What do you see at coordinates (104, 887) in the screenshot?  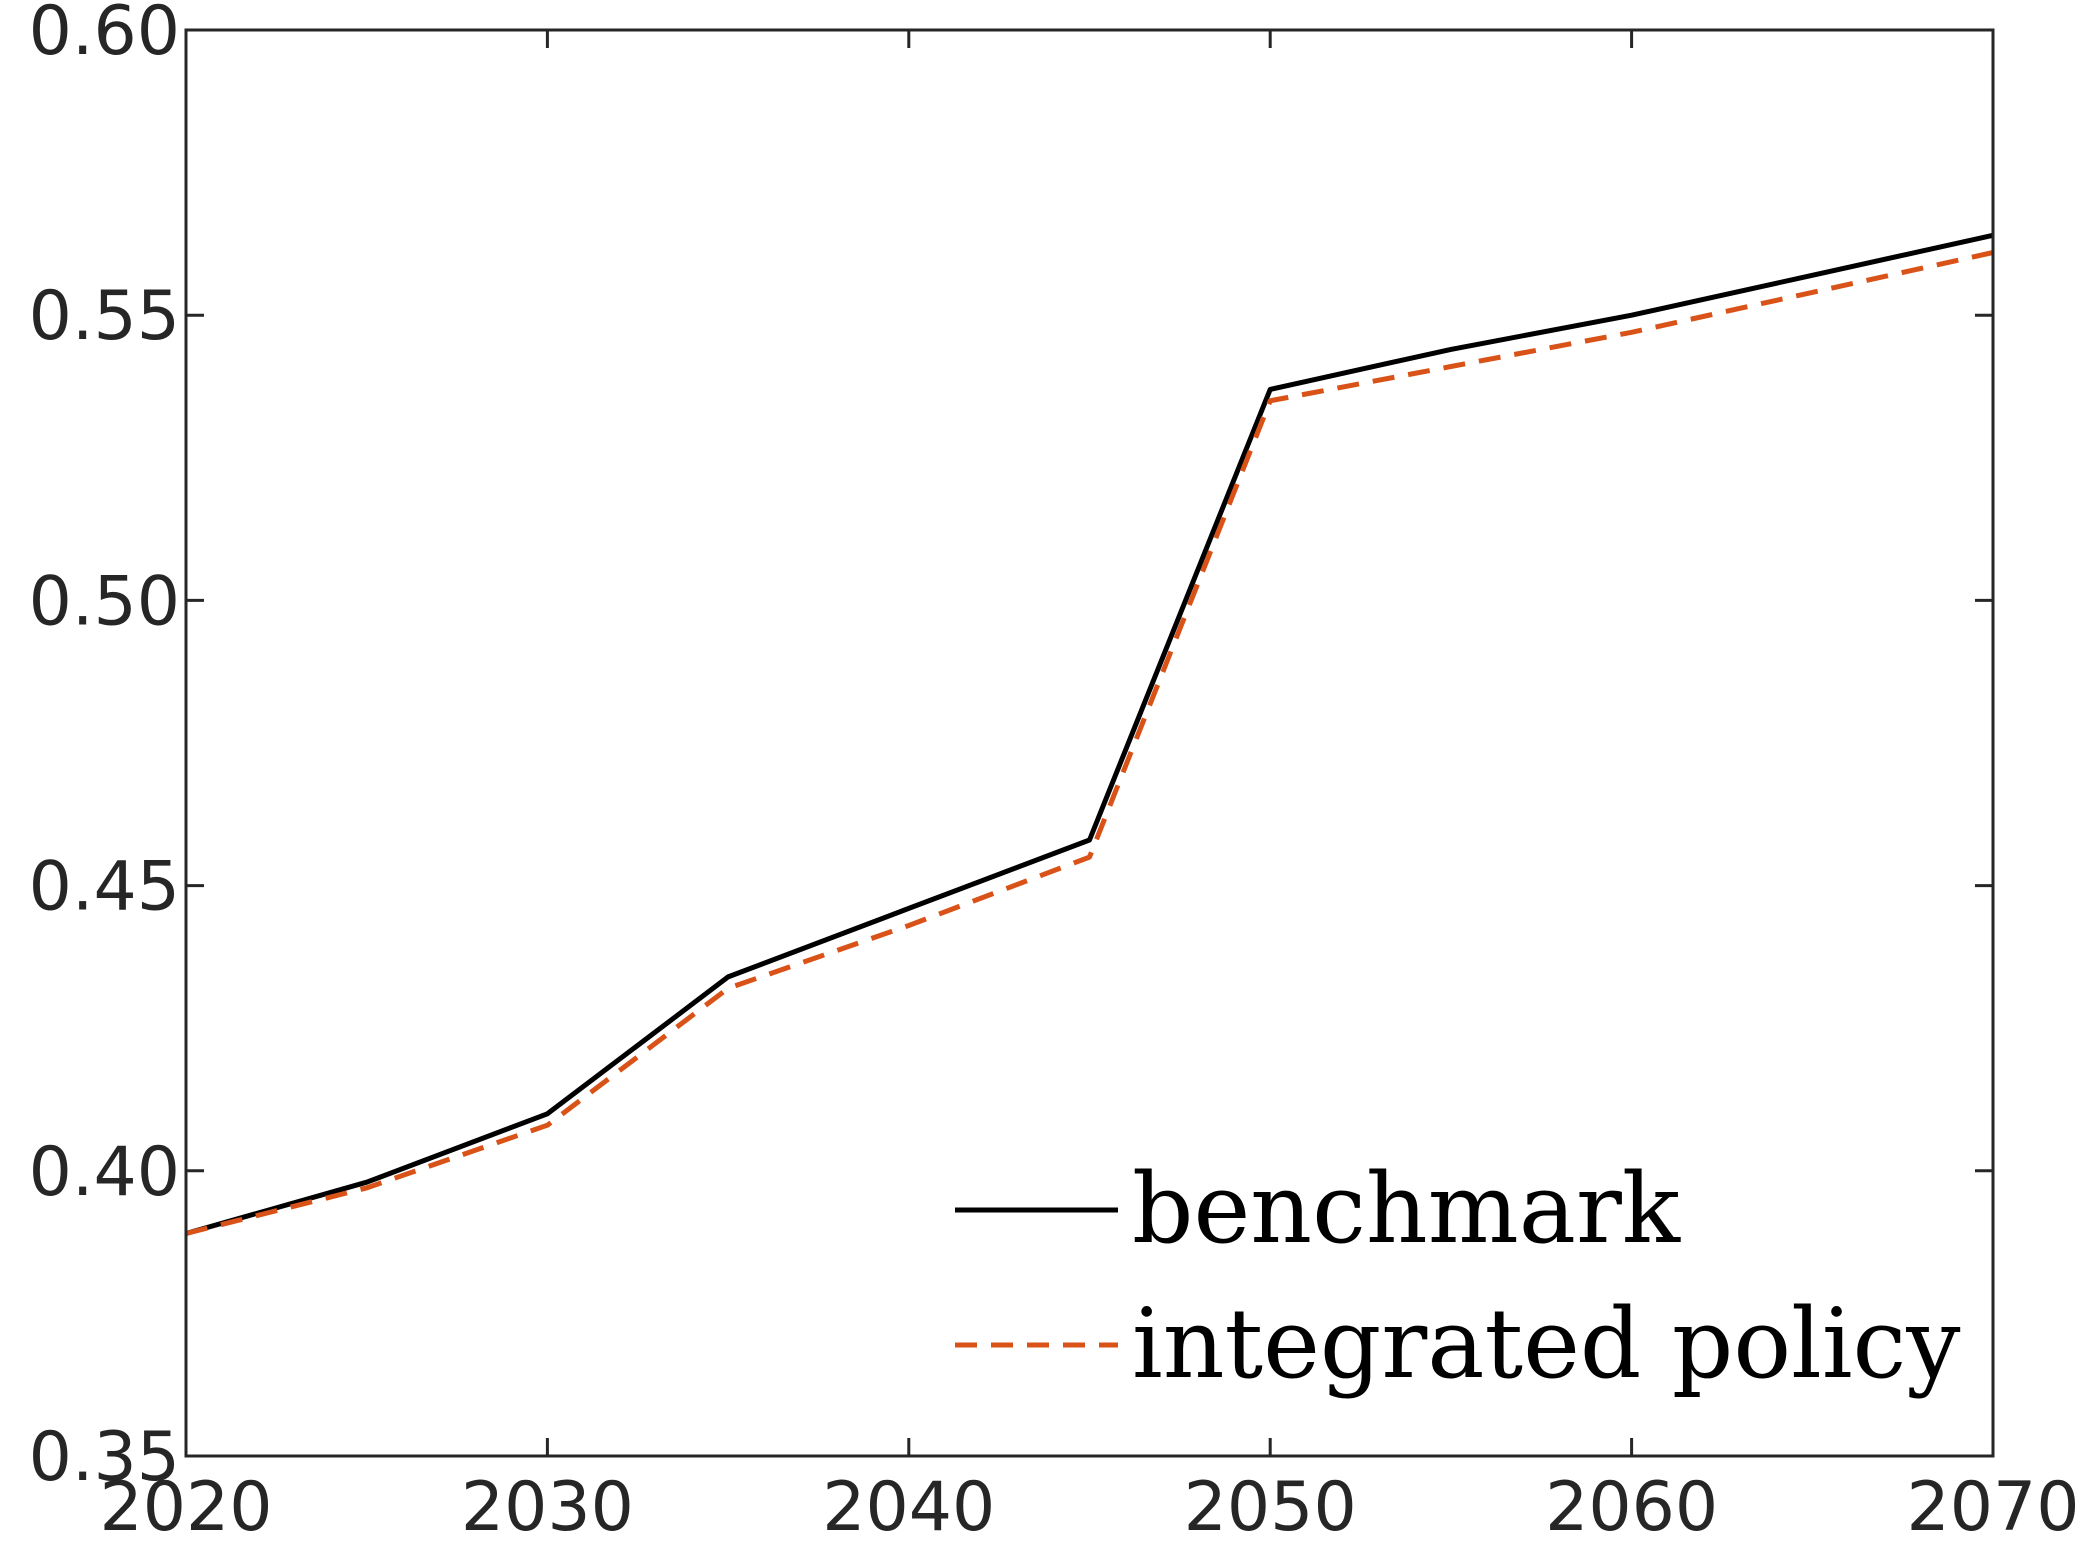 I see `y-tick-label: 0.45` at bounding box center [104, 887].